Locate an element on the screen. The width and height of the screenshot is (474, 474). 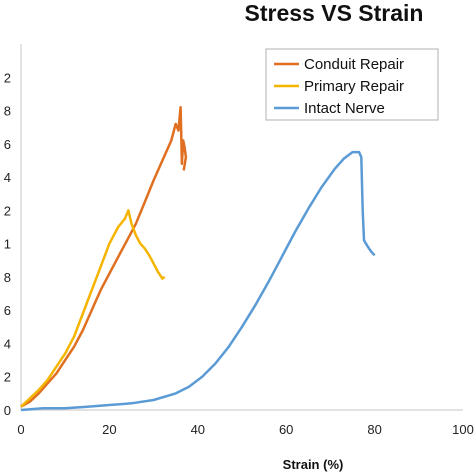
legend-label-primary-repair: Primary Repair is located at coordinates (354, 86).